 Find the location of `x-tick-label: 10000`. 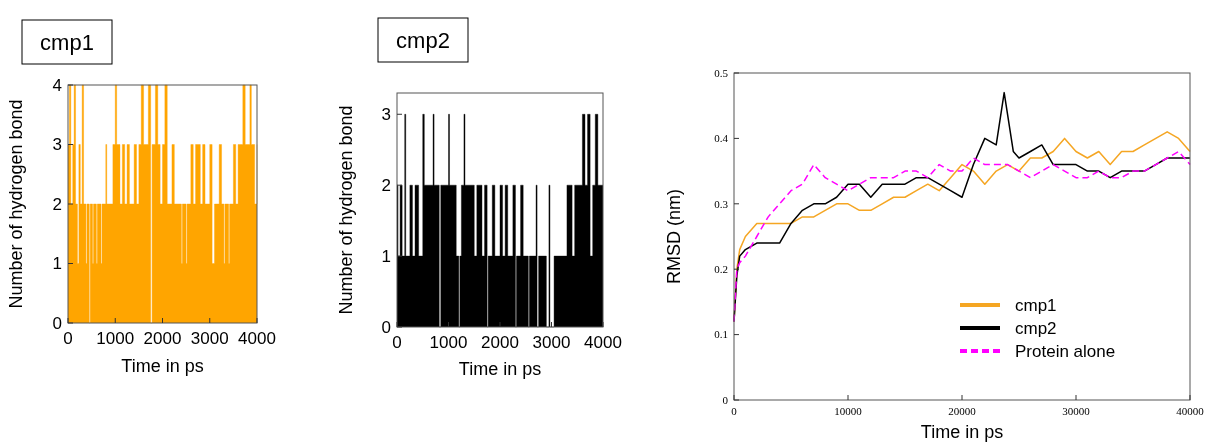

x-tick-label: 10000 is located at coordinates (848, 411).